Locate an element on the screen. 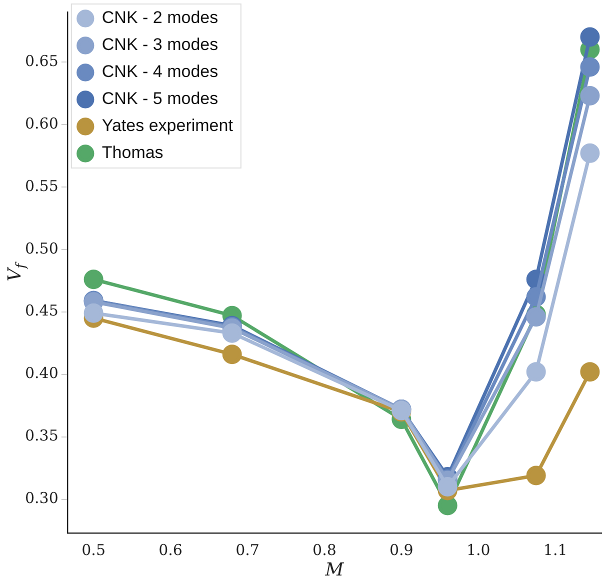  y-tick-label: 0.55 is located at coordinates (41, 185).